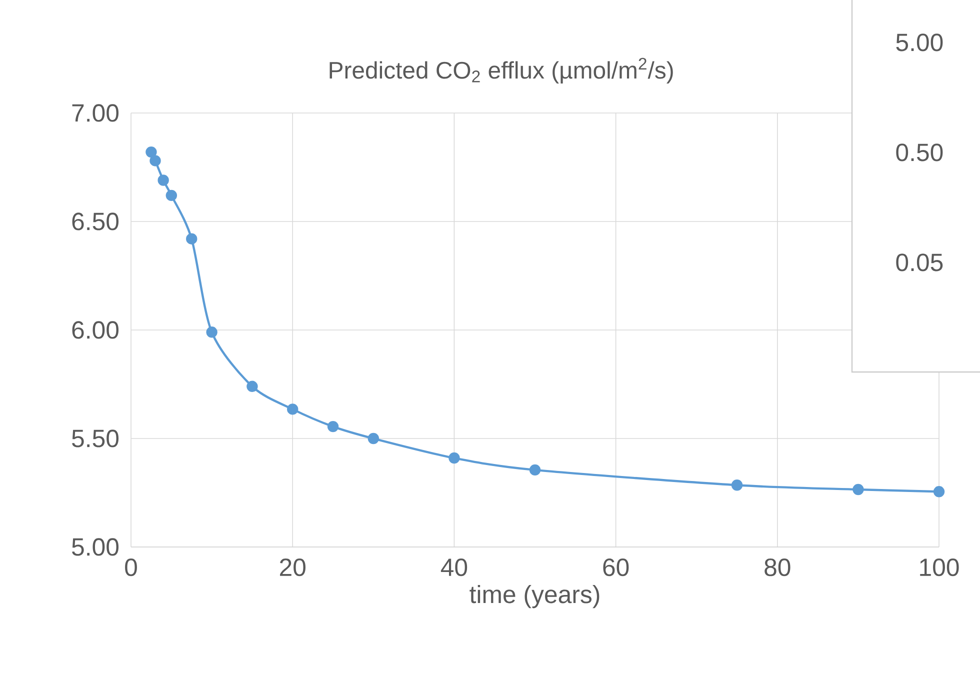 The width and height of the screenshot is (980, 699). What do you see at coordinates (535, 596) in the screenshot?
I see `x-axis-title: time (years)` at bounding box center [535, 596].